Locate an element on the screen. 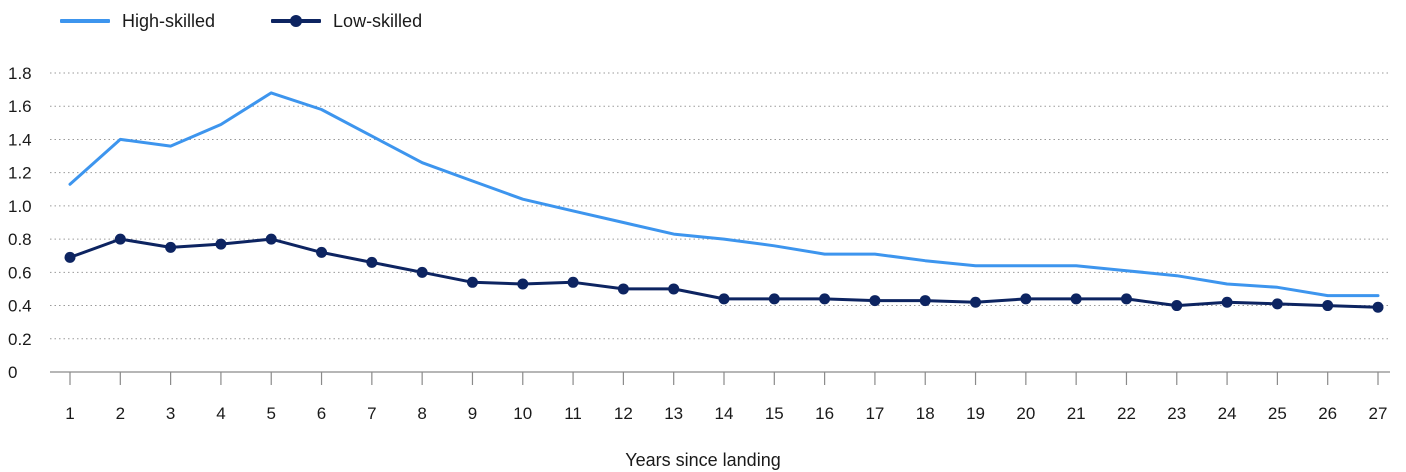  y-tick-label: 0.8 is located at coordinates (20, 239).